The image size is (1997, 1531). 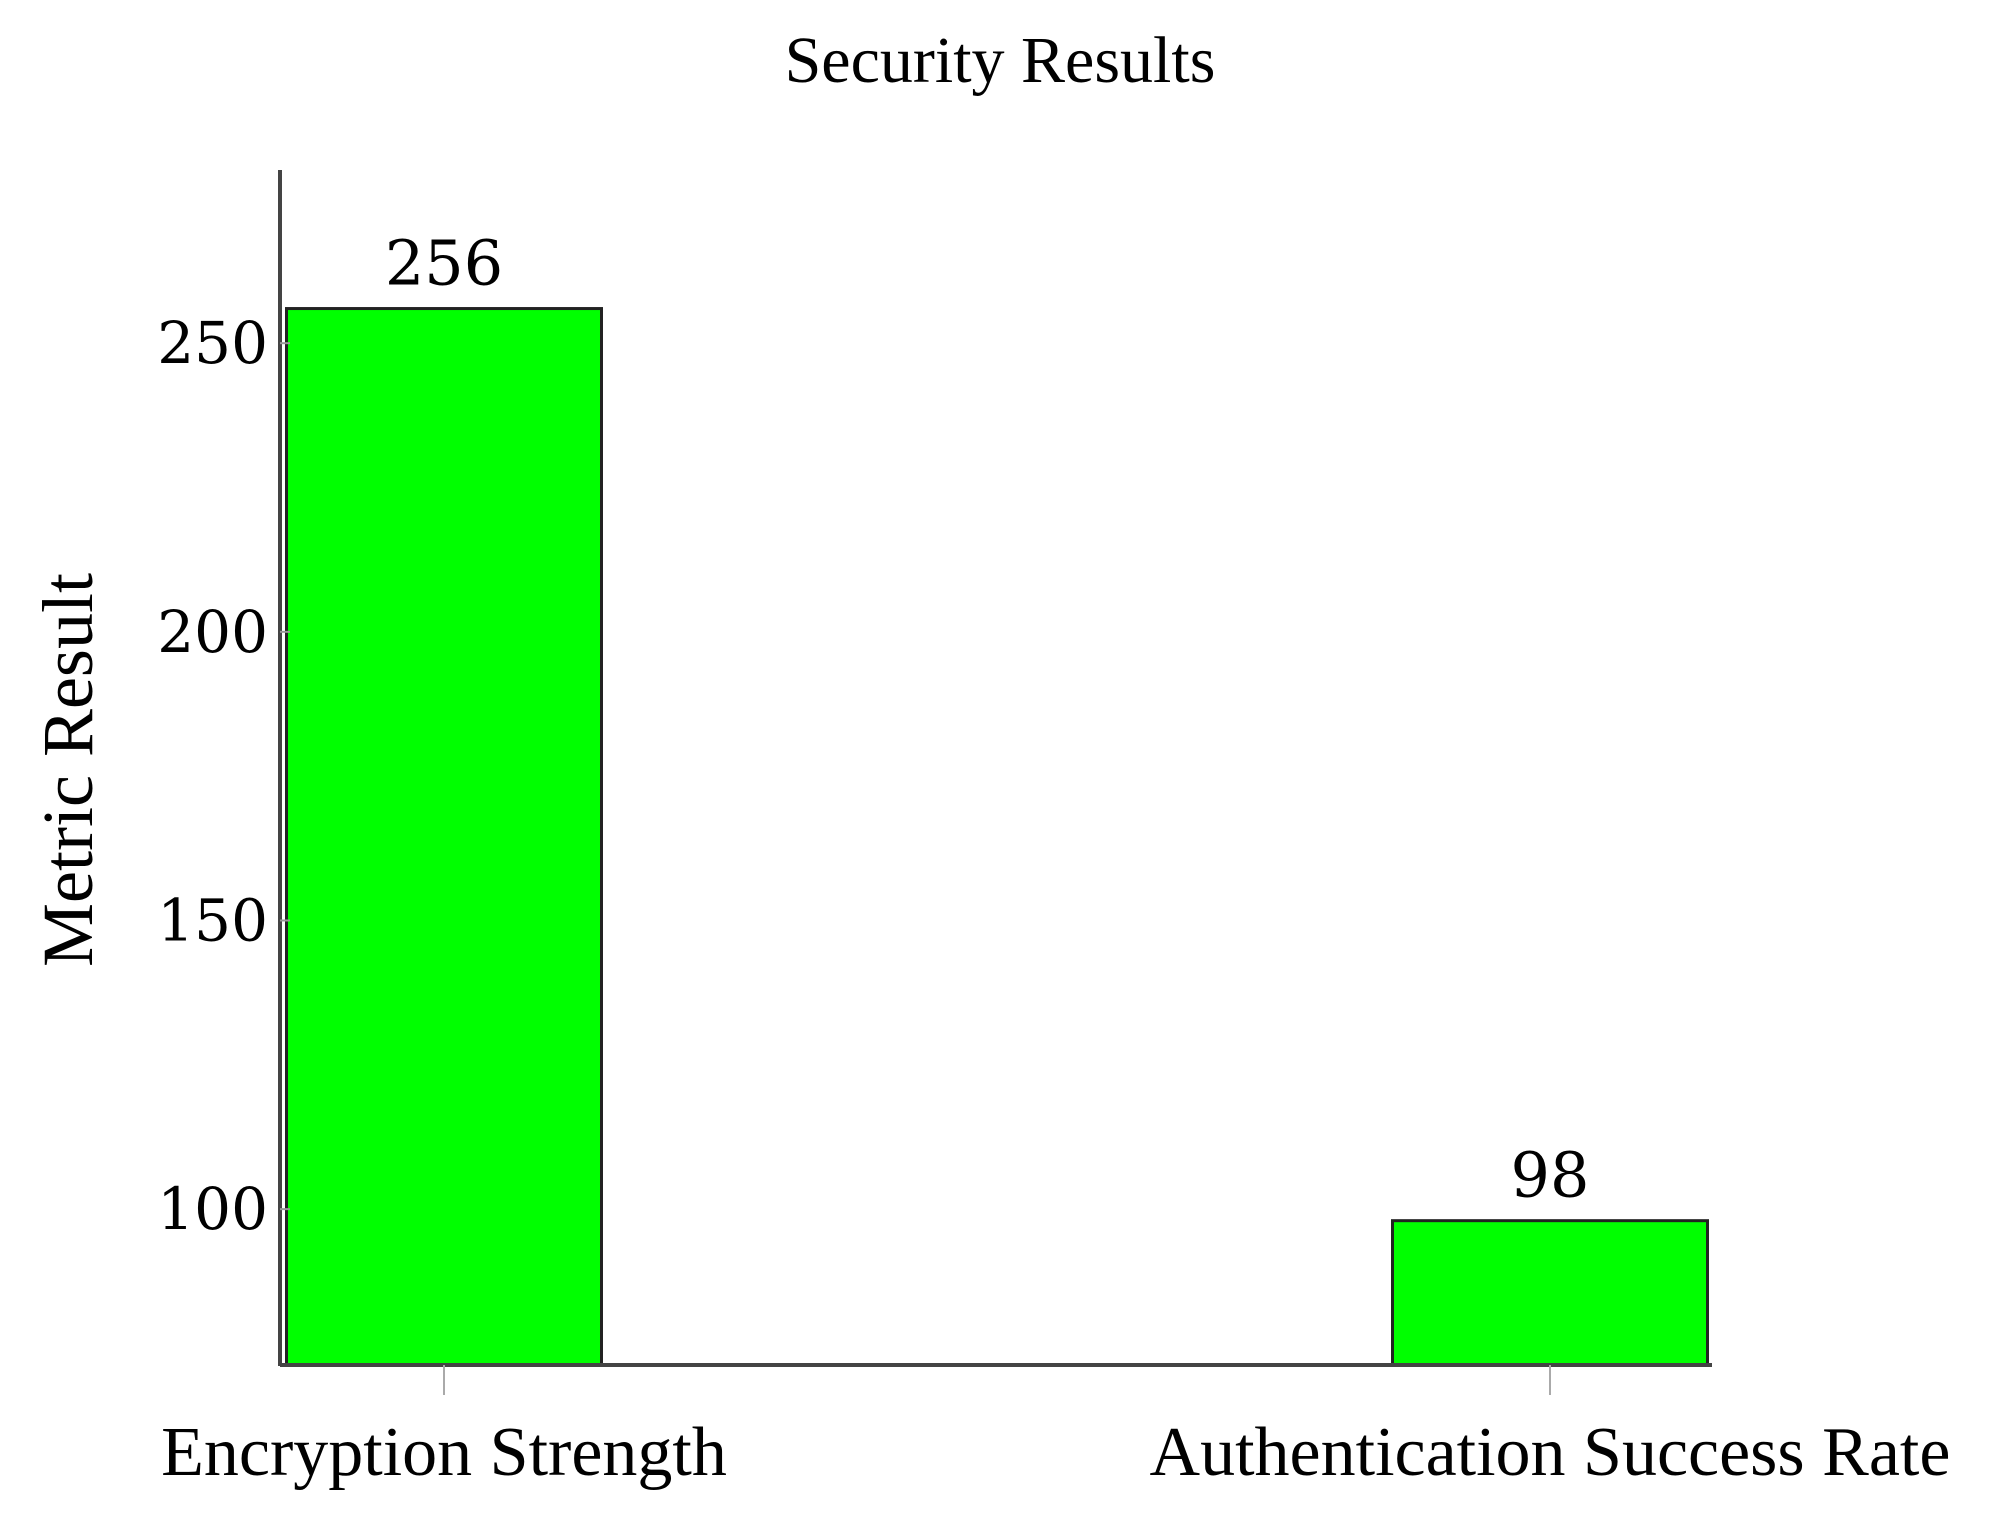 I want to click on y-tick-label-2: 200, so click(x=212, y=632).